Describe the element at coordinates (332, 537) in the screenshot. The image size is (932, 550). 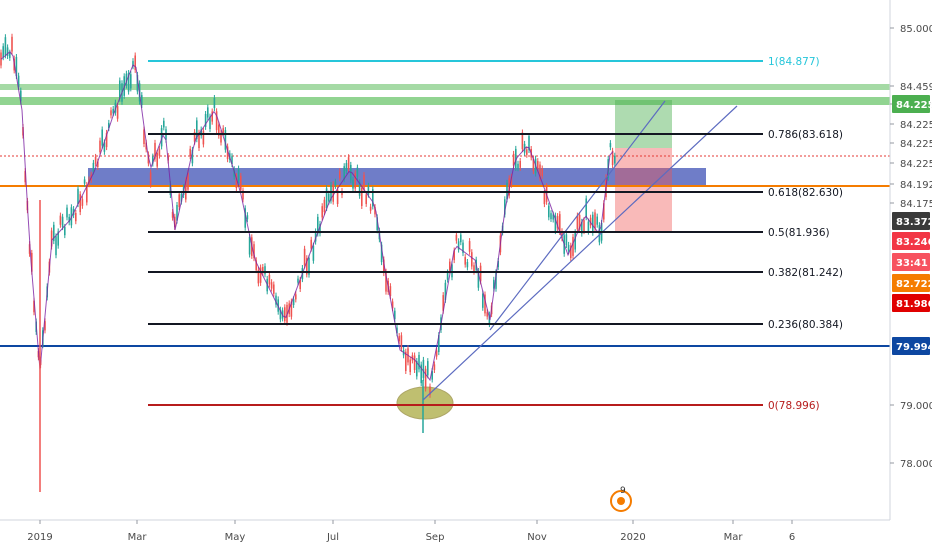
I see `time-tick-label: Jul` at that location.